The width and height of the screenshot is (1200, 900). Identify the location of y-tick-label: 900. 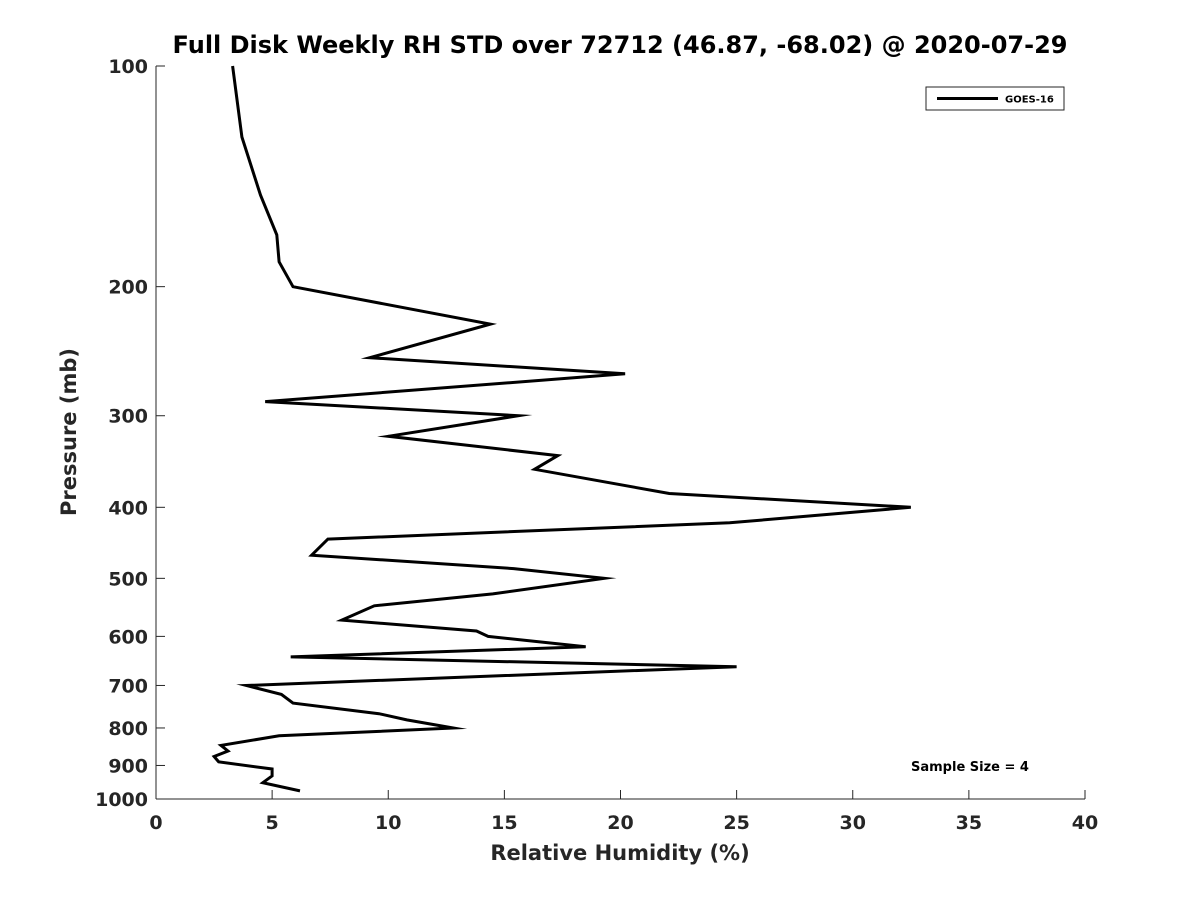
(128, 766).